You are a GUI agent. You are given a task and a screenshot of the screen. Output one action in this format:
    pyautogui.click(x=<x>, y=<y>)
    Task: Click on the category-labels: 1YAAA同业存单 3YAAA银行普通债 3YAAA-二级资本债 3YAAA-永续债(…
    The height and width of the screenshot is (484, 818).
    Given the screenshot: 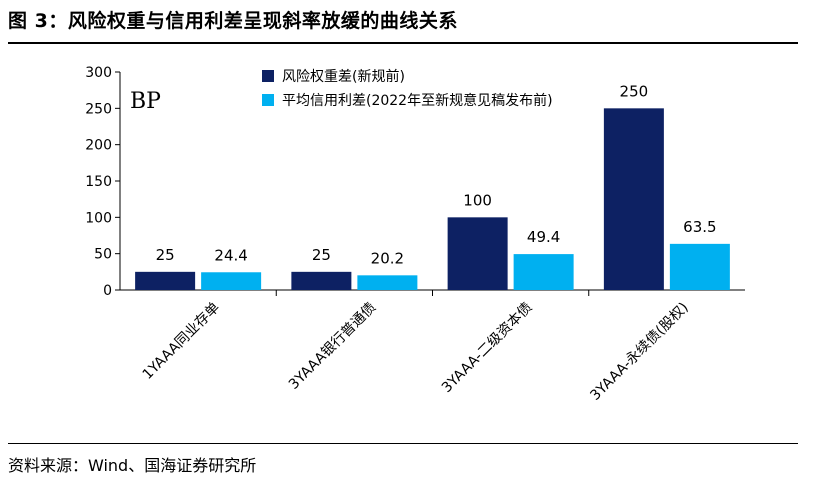 What is the action you would take?
    pyautogui.click(x=416, y=351)
    